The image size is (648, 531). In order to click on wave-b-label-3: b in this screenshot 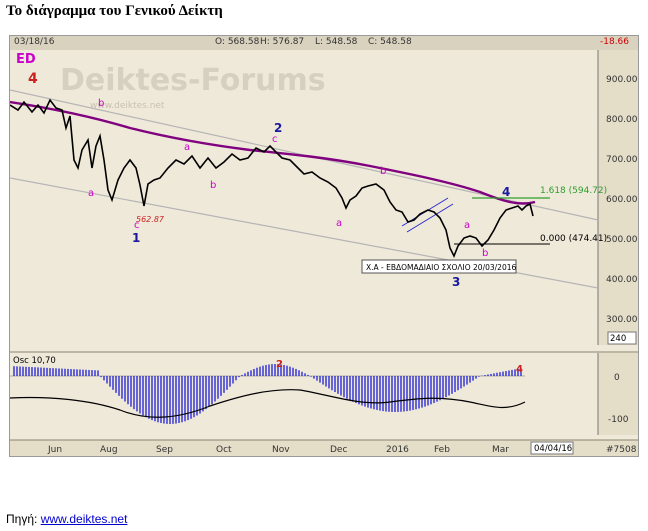, I will do `click(383, 171)`.